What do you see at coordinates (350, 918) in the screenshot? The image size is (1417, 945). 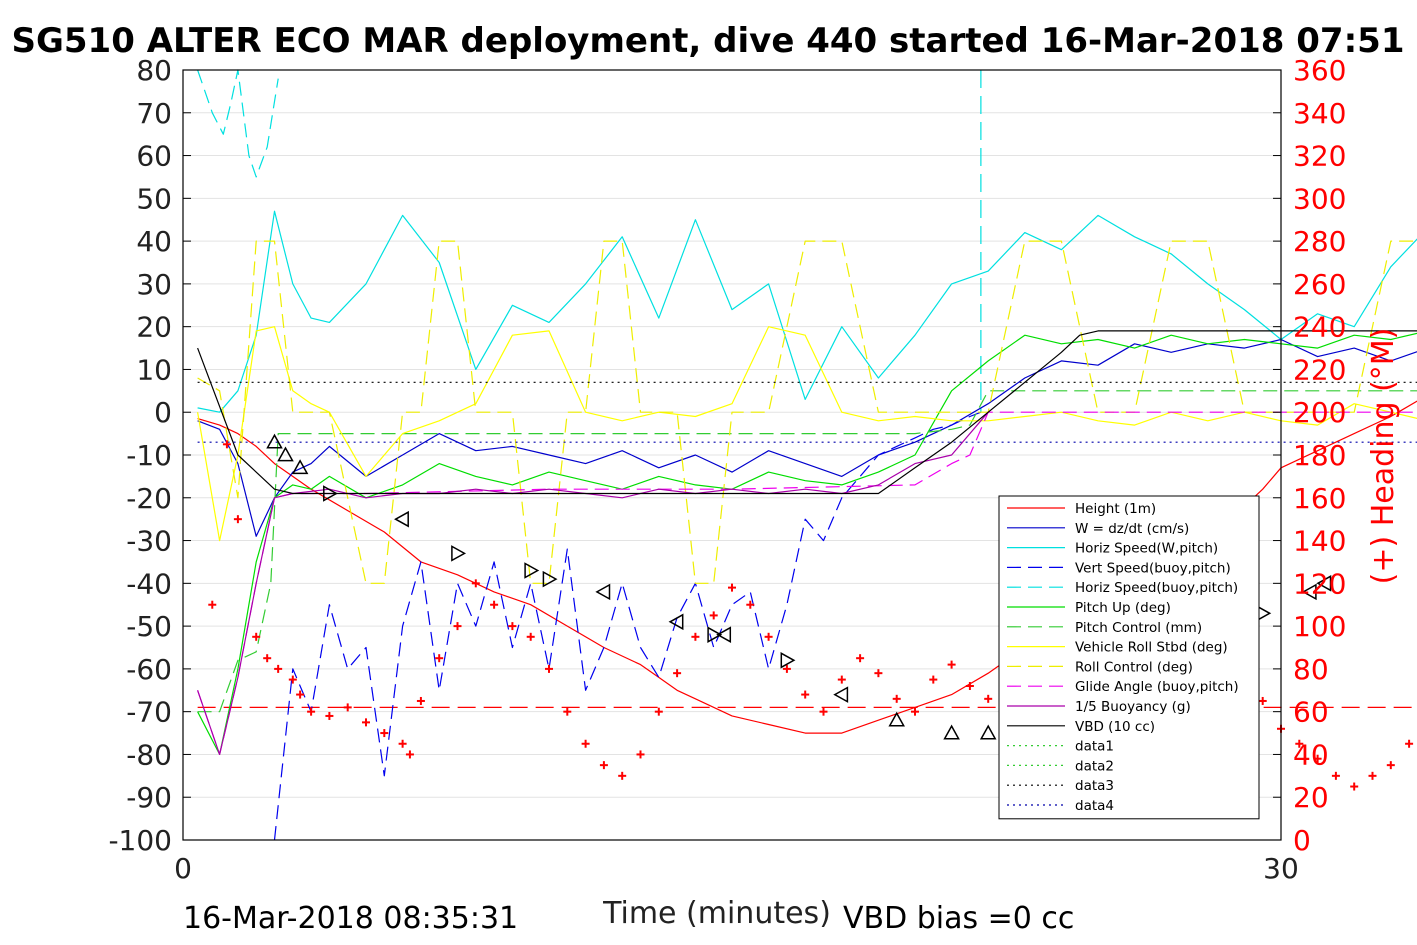 I see `footer-timestamp: 16-Mar-2018 08:35:31` at bounding box center [350, 918].